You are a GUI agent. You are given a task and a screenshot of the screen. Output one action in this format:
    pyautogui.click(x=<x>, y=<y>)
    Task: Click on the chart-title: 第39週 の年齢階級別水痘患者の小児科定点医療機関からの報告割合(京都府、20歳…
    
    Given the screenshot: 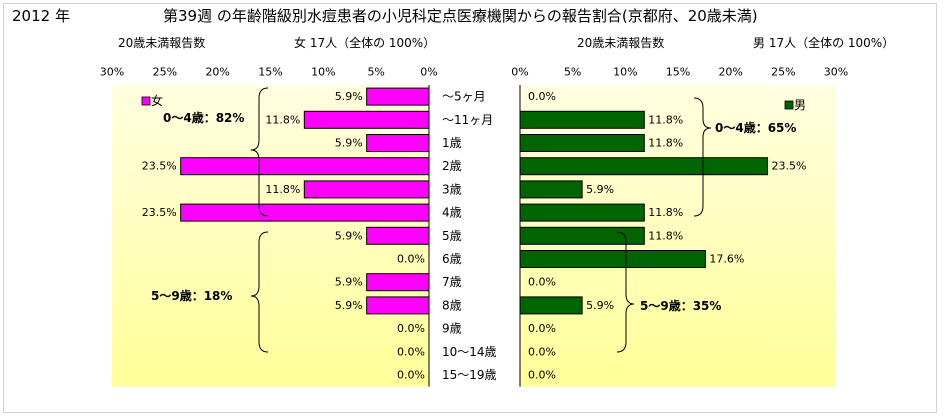 What is the action you would take?
    pyautogui.click(x=460, y=16)
    